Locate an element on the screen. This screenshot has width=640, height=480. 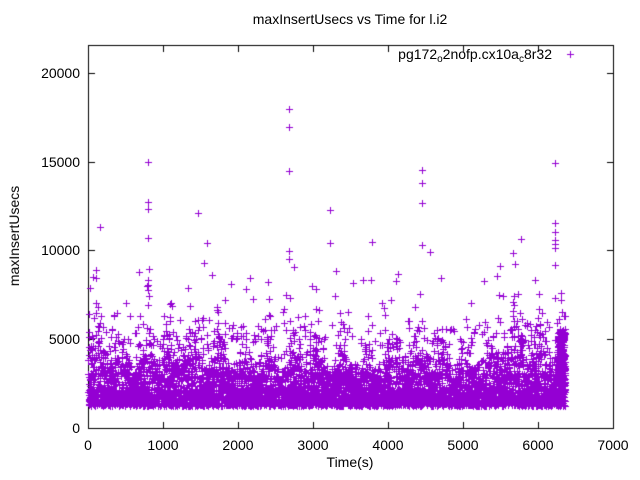
legend-label-subscript: o is located at coordinates (440, 59).